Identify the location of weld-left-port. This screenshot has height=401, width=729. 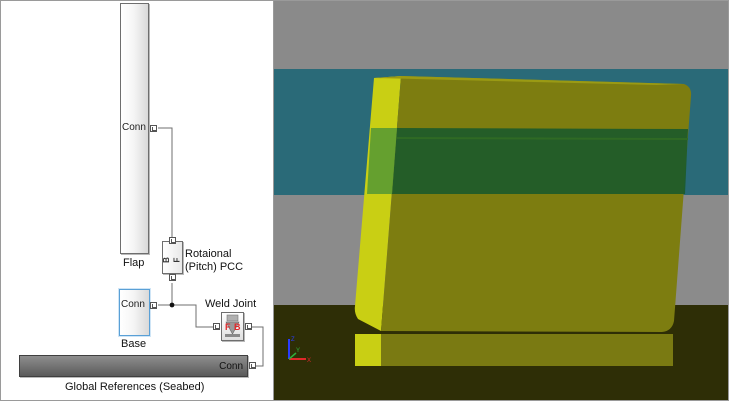
(216, 326).